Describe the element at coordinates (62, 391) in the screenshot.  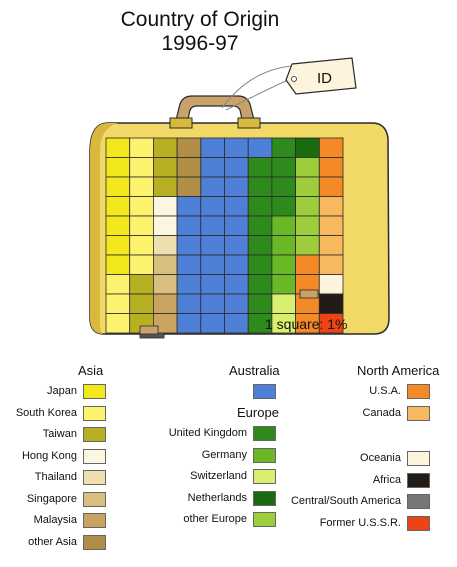
I see `legend-label: Japan` at that location.